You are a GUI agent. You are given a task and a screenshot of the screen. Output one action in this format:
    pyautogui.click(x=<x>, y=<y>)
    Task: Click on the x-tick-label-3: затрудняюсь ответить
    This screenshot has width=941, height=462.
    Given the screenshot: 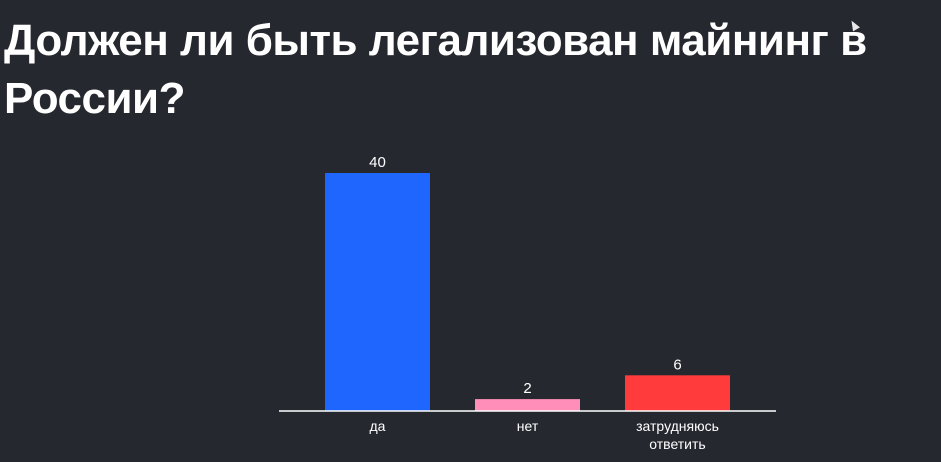 What is the action you would take?
    pyautogui.click(x=677, y=435)
    